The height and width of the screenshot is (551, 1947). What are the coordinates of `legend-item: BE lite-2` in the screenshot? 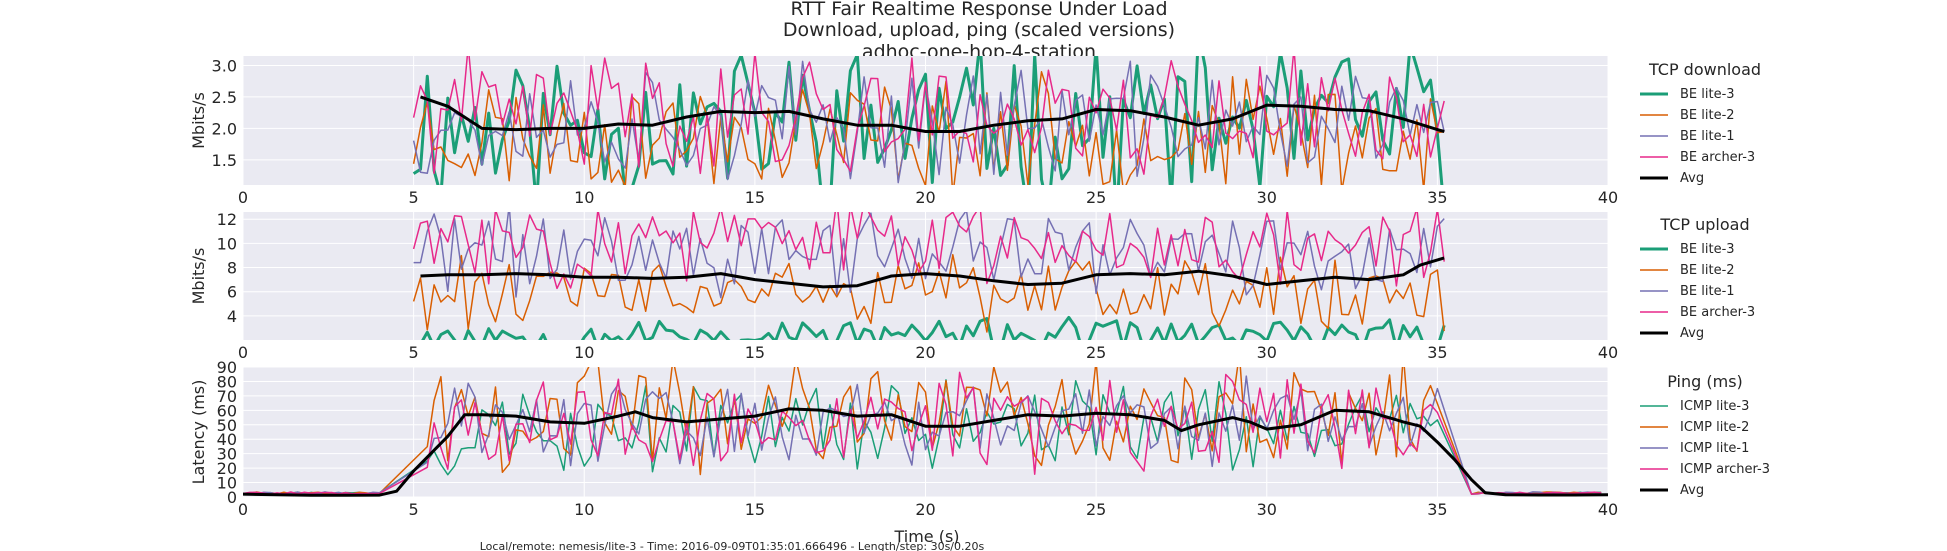 It's located at (1687, 270).